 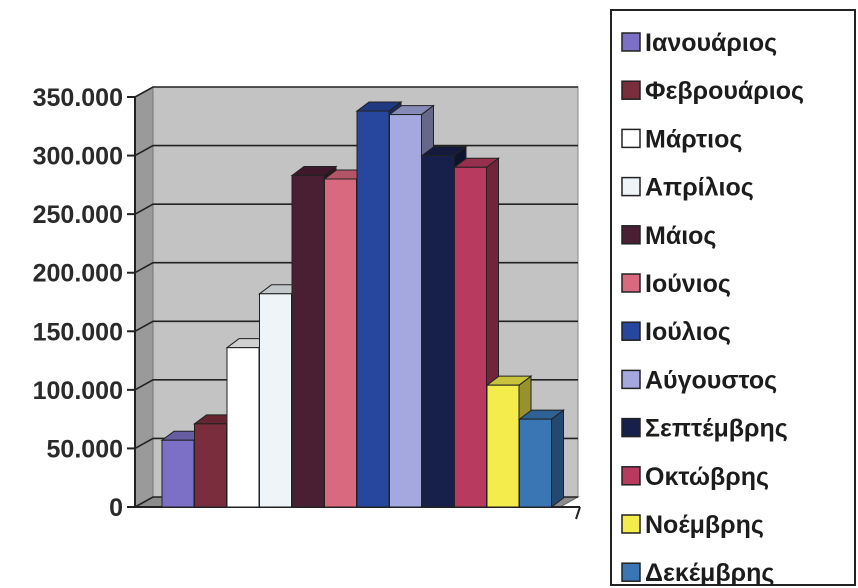 What do you see at coordinates (711, 380) in the screenshot?
I see `legend-label: Αύγουστος` at bounding box center [711, 380].